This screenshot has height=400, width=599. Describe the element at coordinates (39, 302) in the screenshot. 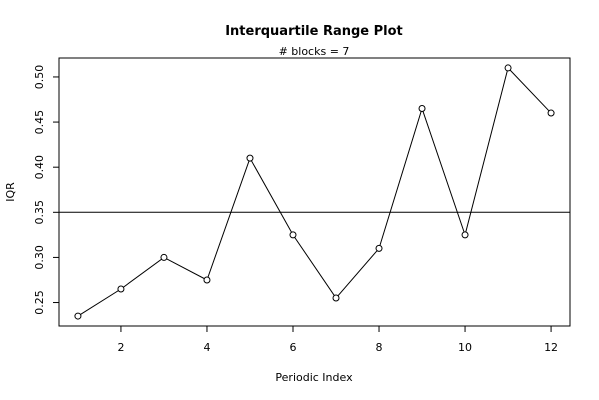

I see `y-tick-label: 0.25` at that location.